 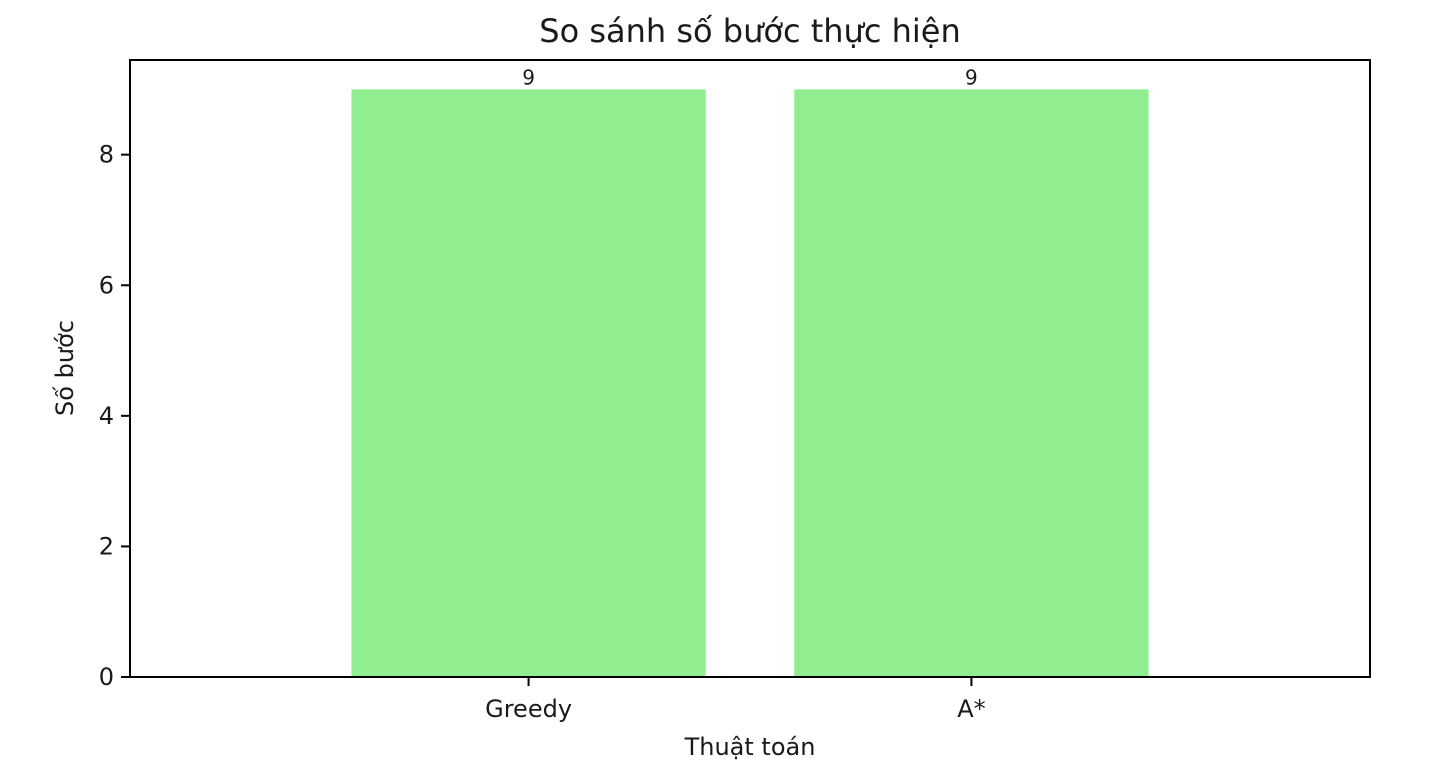 I want to click on y-tick-label: 8, so click(x=106, y=155).